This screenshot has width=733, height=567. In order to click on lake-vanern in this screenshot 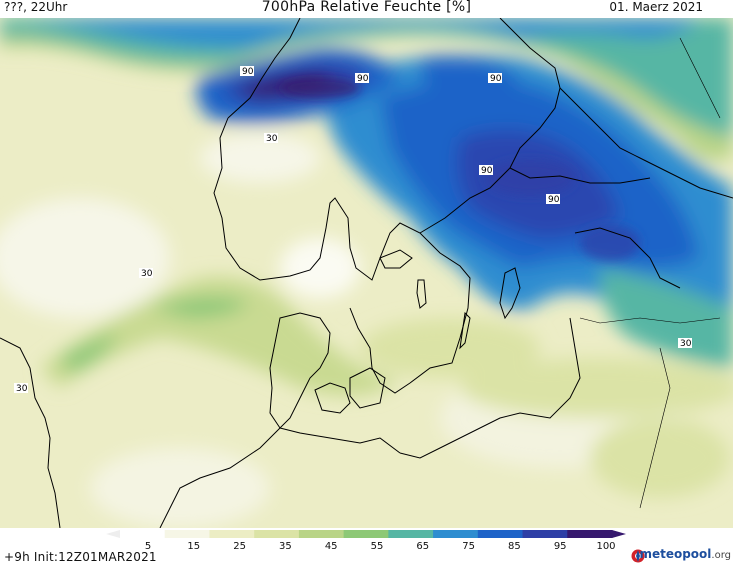, I will do `click(396, 259)`.